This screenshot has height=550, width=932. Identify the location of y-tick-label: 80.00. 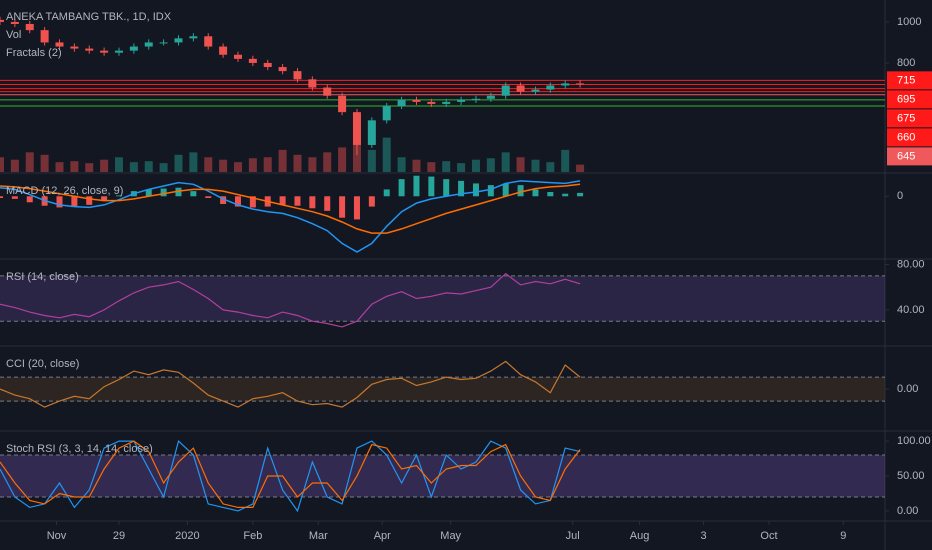
(911, 264).